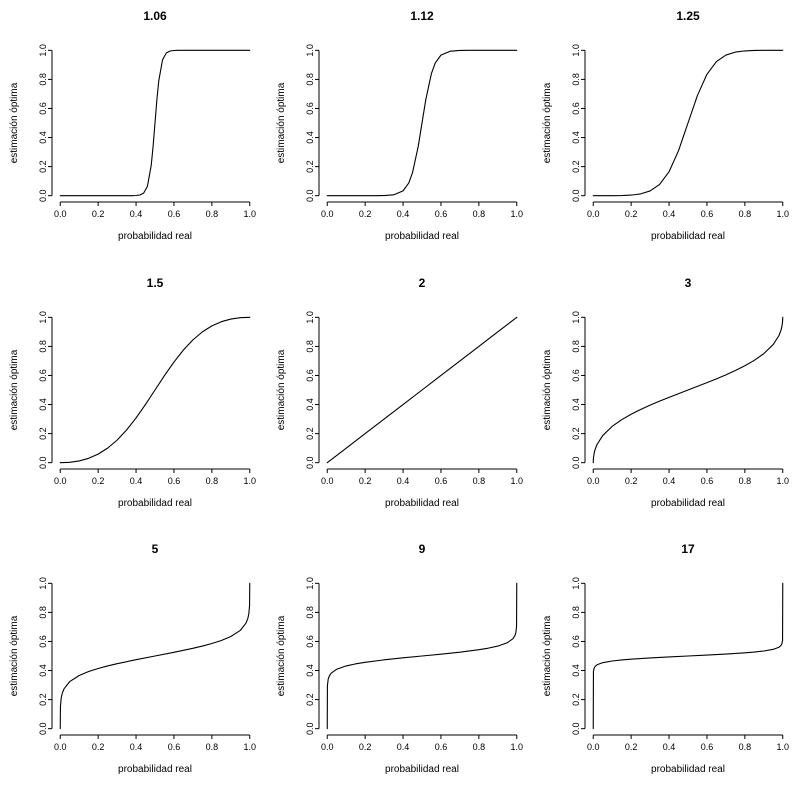 The image size is (800, 800). I want to click on chart-title: 3, so click(688, 283).